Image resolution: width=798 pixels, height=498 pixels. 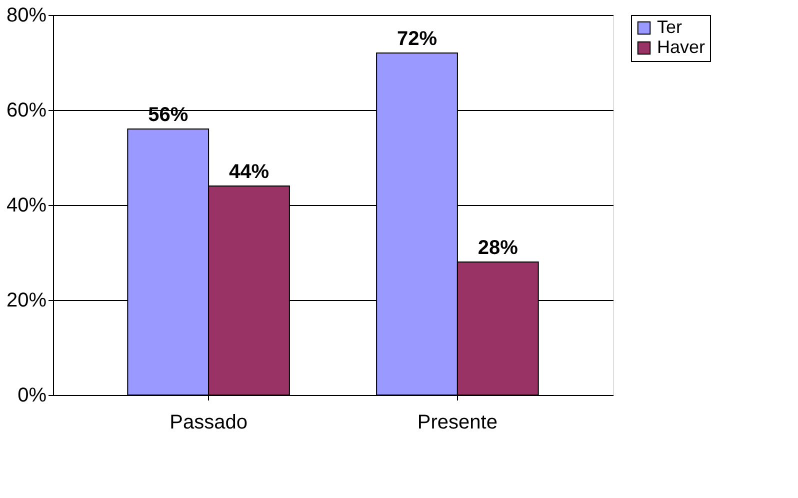 I want to click on y-tick-label: 20%, so click(x=26, y=301).